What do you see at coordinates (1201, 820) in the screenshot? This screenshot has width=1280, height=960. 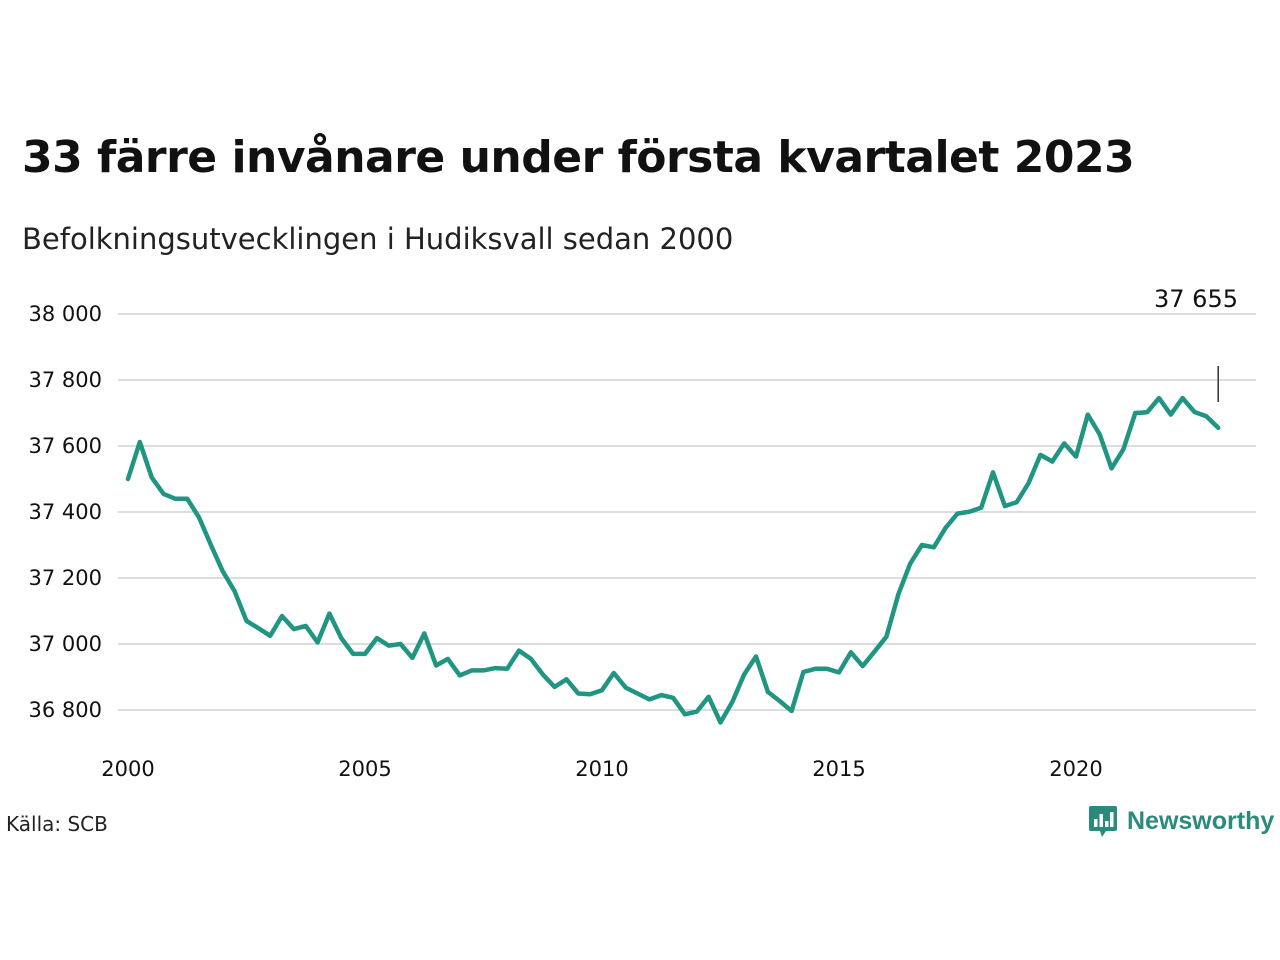 I see `brand-name: Newsworthy` at bounding box center [1201, 820].